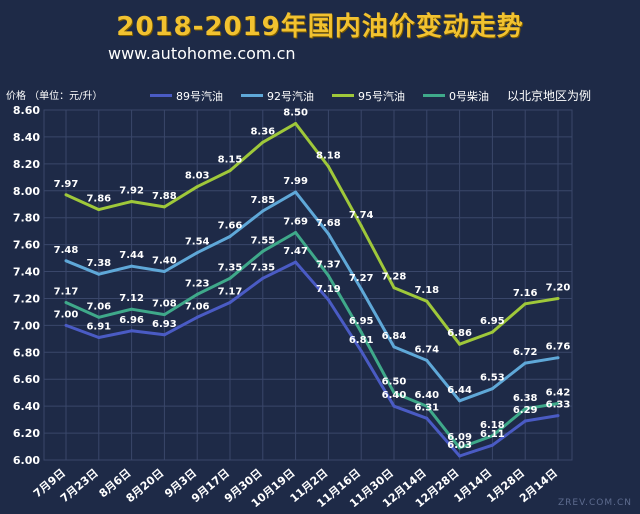  Describe the element at coordinates (558, 405) in the screenshot. I see `data-label: 6.33` at that location.